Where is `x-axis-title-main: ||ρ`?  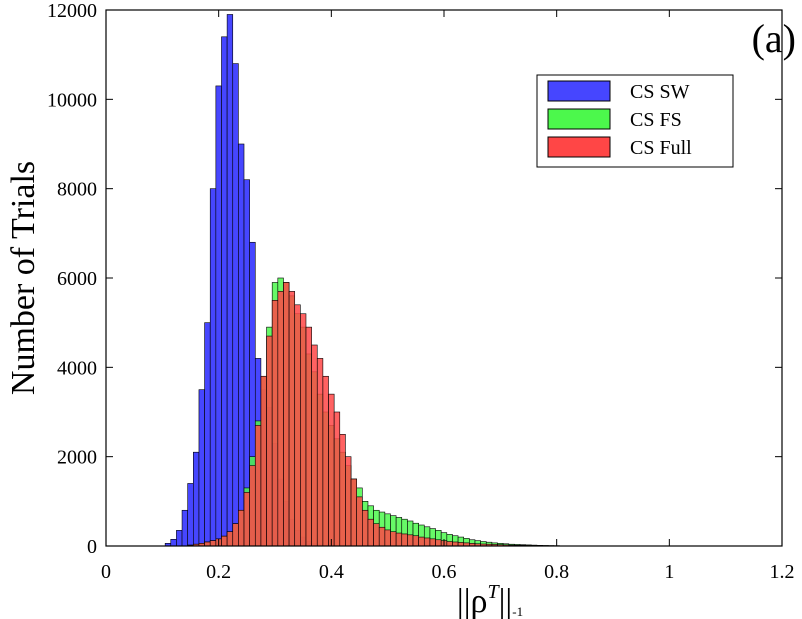
x-axis-title-main: ||ρ is located at coordinates (472, 601).